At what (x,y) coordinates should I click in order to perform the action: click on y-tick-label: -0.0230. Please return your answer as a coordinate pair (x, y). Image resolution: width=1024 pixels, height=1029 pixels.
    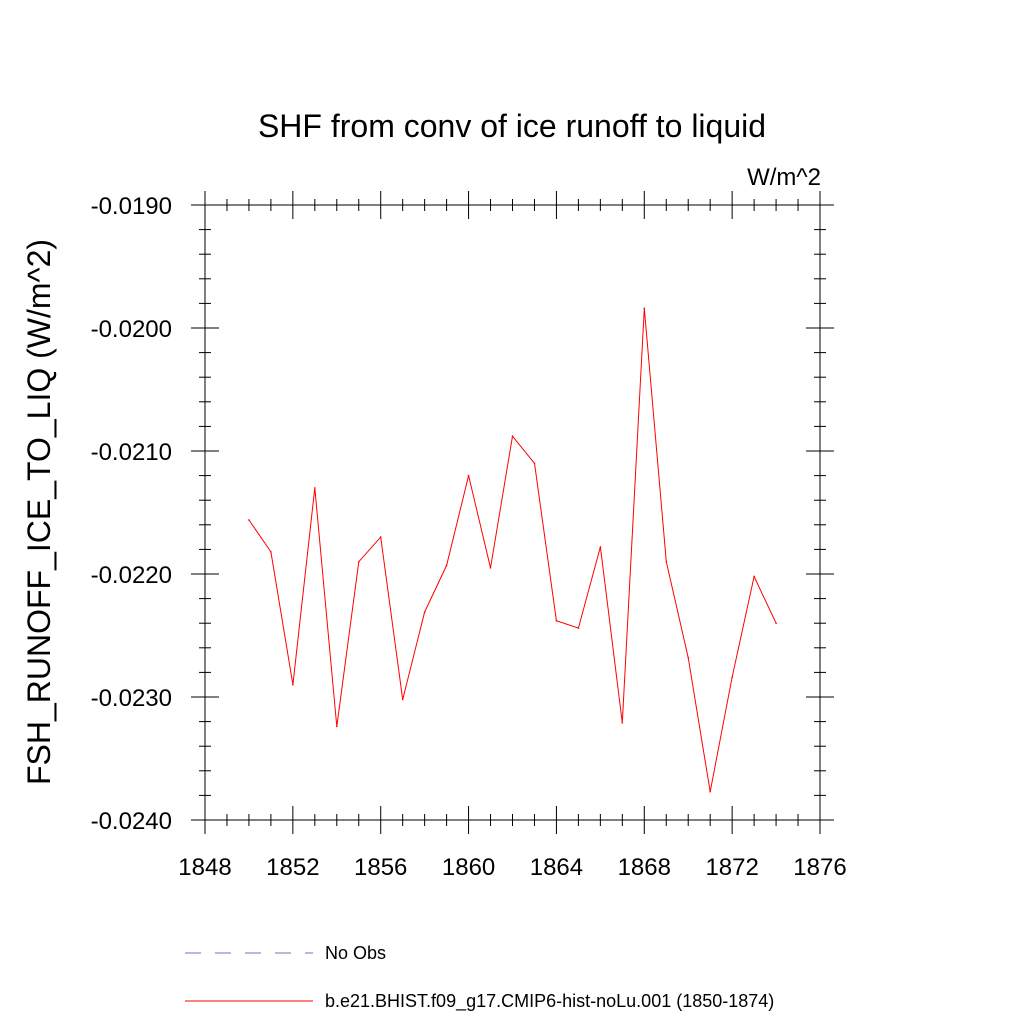
    Looking at the image, I should click on (131, 698).